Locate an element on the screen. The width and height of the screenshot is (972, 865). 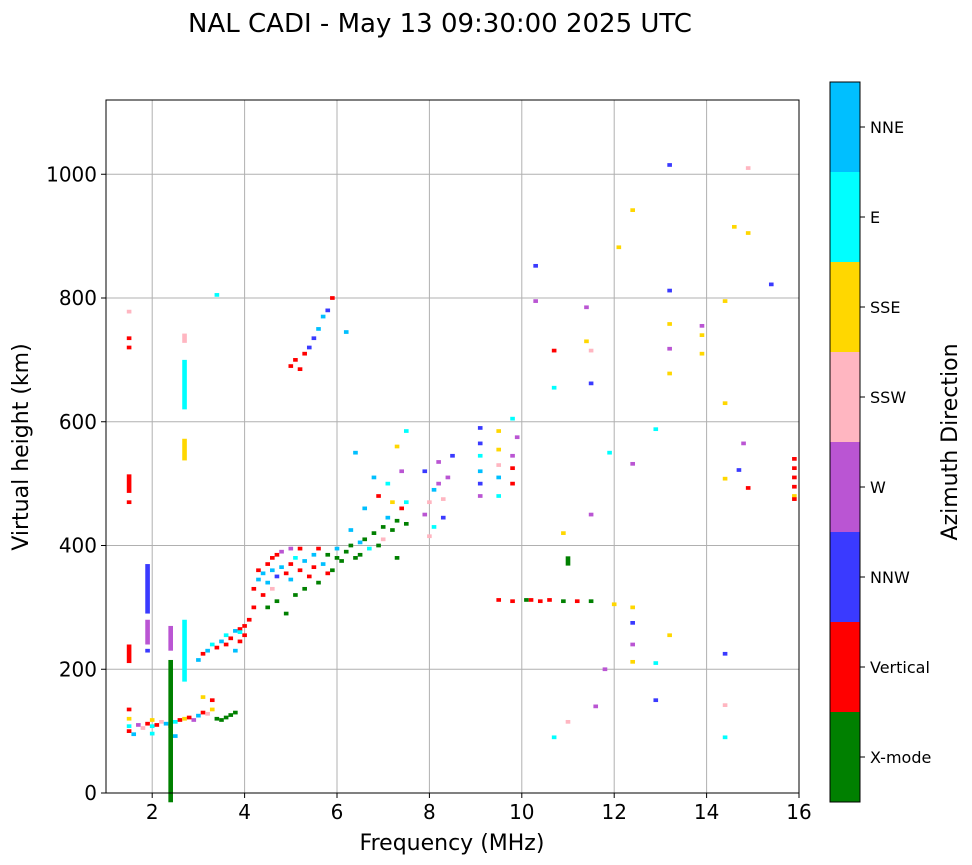
colorbar-tick-label: NNW is located at coordinates (890, 577).